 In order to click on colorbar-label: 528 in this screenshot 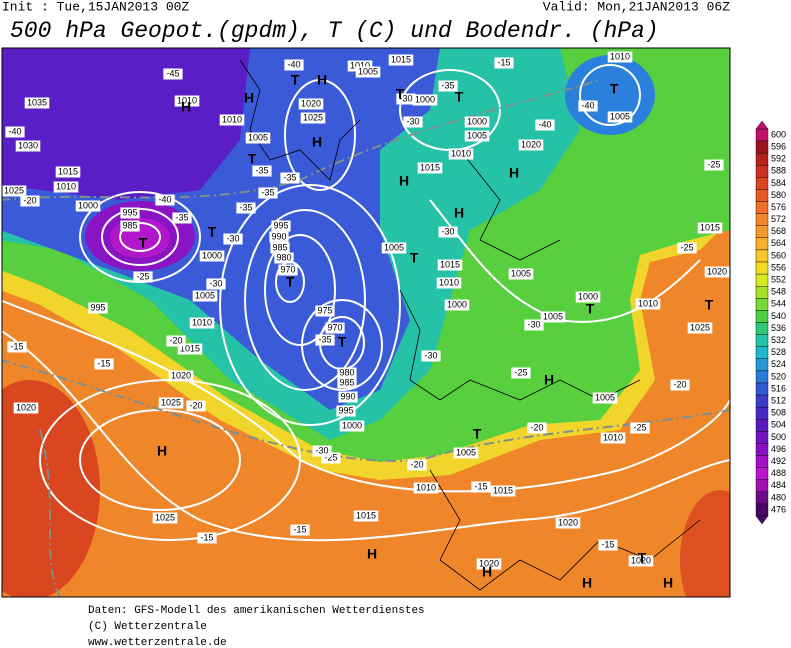, I will do `click(778, 352)`.